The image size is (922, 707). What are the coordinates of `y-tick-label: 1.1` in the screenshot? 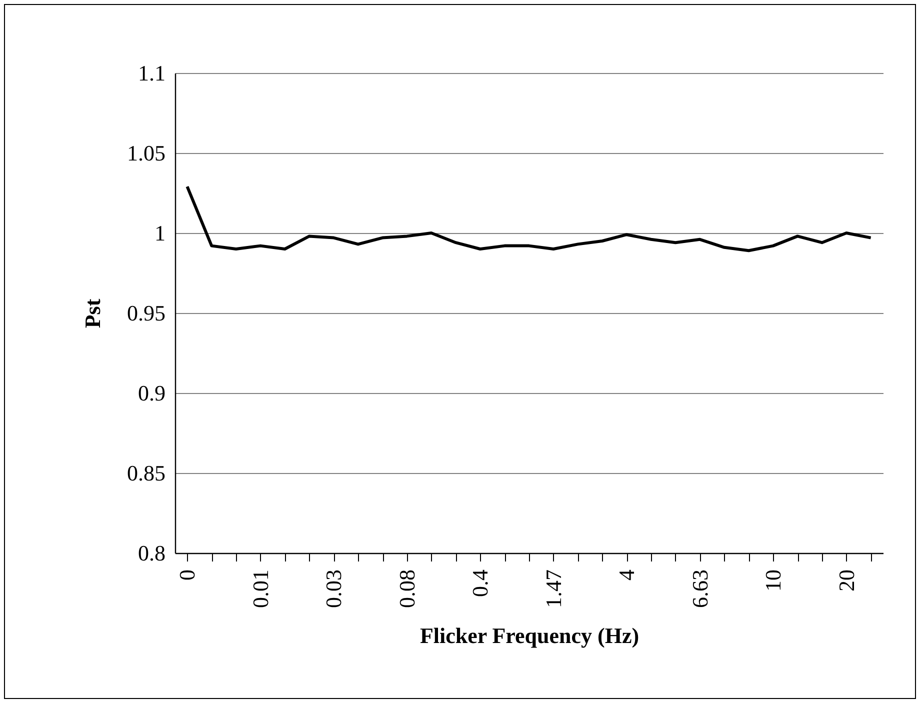 It's located at (152, 73).